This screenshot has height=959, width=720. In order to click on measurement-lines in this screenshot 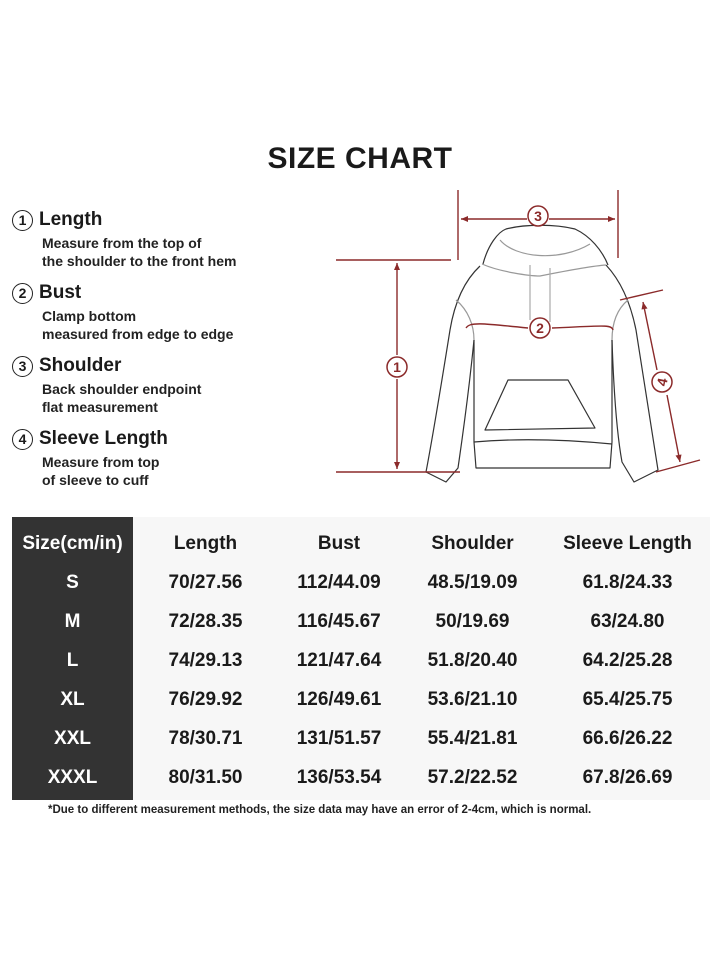, I will do `click(518, 331)`.